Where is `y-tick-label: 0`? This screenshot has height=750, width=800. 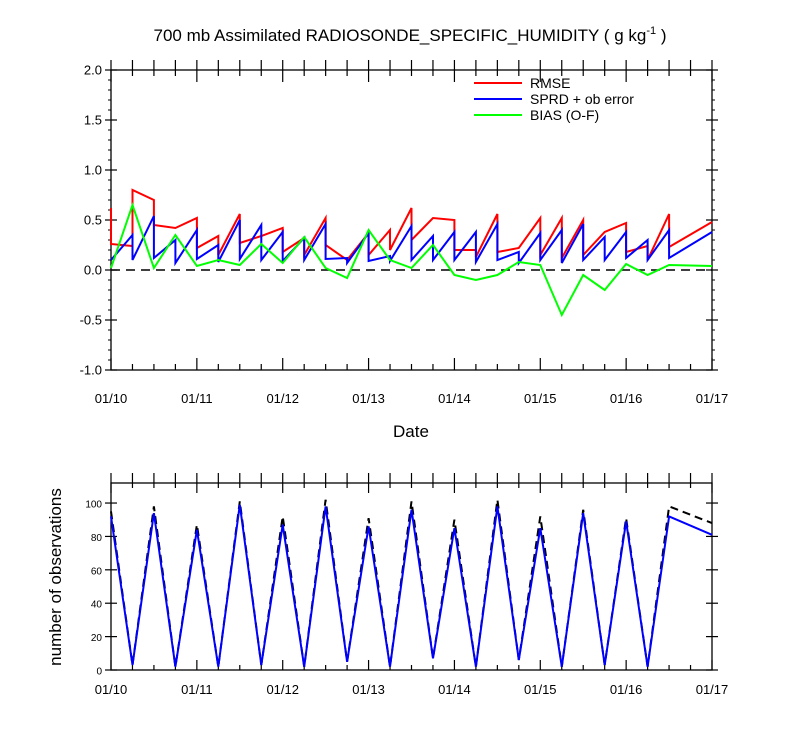
y-tick-label: 0 is located at coordinates (99, 672).